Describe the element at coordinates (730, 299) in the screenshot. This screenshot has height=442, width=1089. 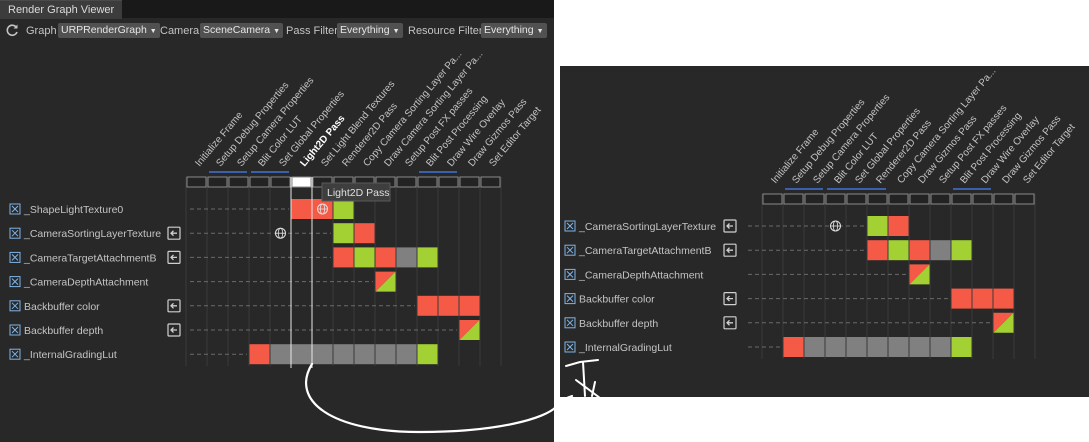
I see `imported-icon-frame` at that location.